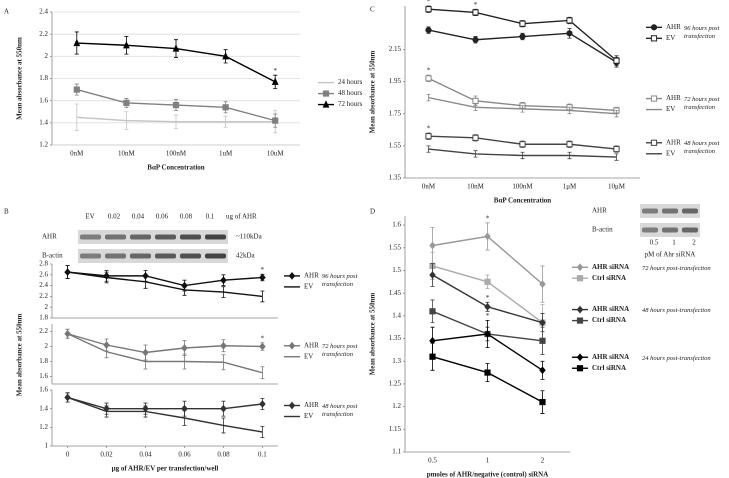 This screenshot has width=729, height=478. I want to click on y-tick-label: 1.6, so click(396, 225).